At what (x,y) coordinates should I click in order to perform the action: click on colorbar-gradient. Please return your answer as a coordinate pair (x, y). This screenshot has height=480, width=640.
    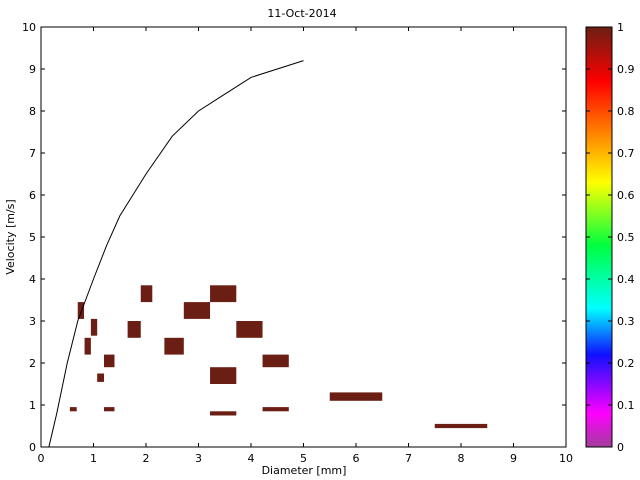
    Looking at the image, I should click on (599, 237).